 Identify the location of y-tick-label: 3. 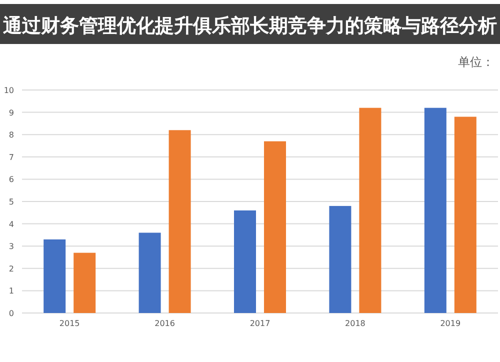
(11, 247).